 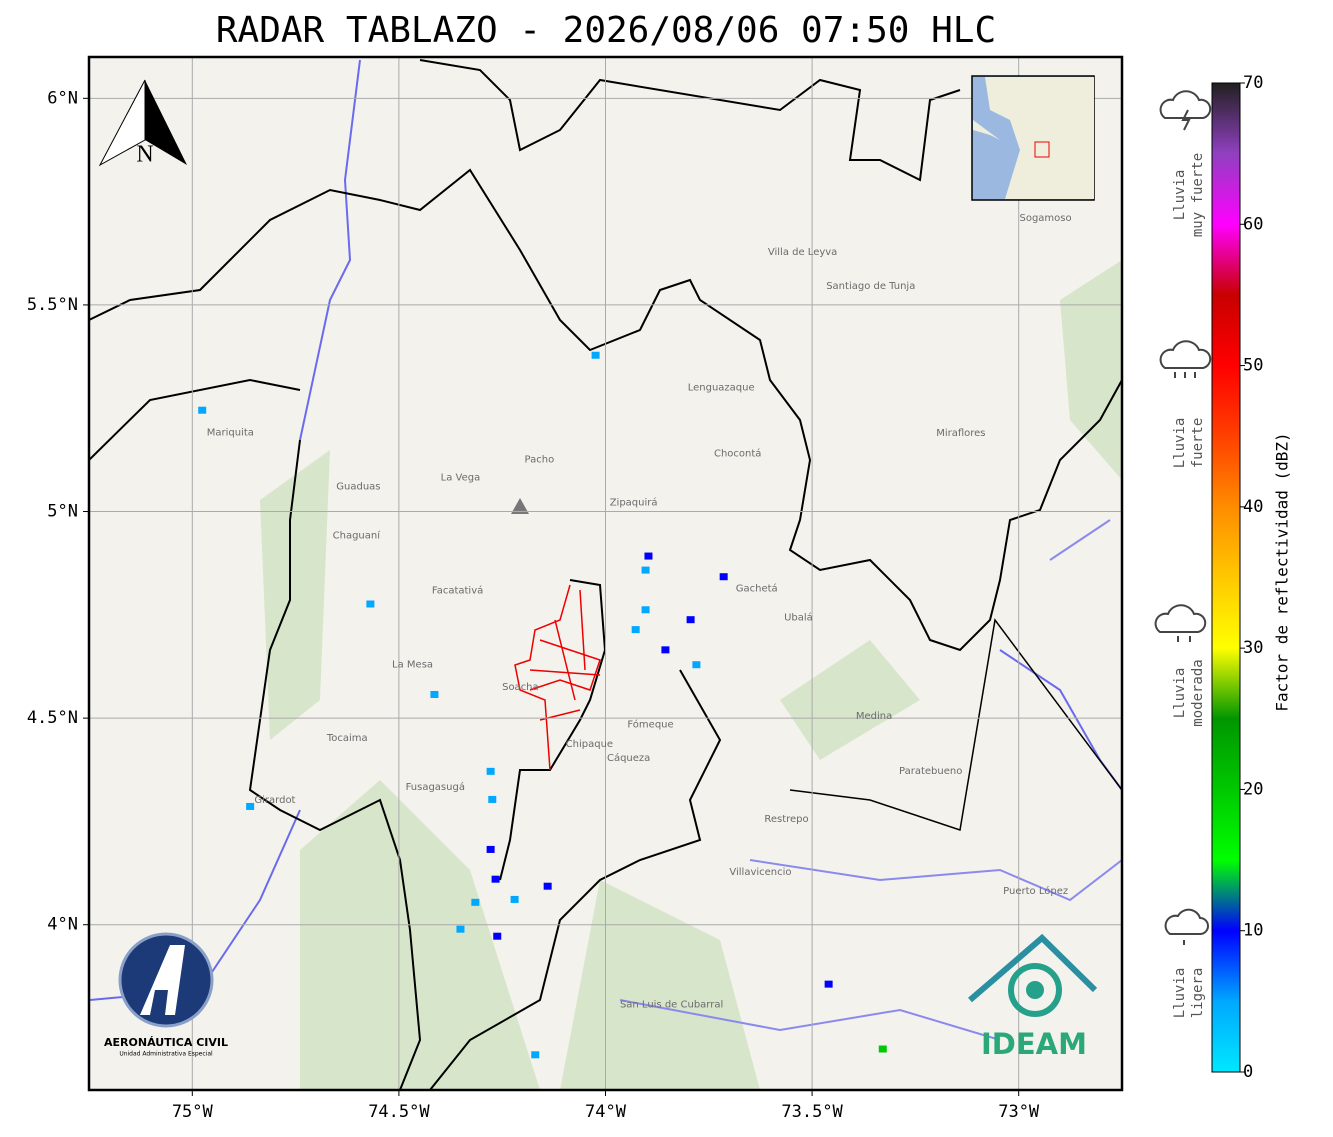 What do you see at coordinates (1035, 891) in the screenshot?
I see `place-label: Puerto López` at bounding box center [1035, 891].